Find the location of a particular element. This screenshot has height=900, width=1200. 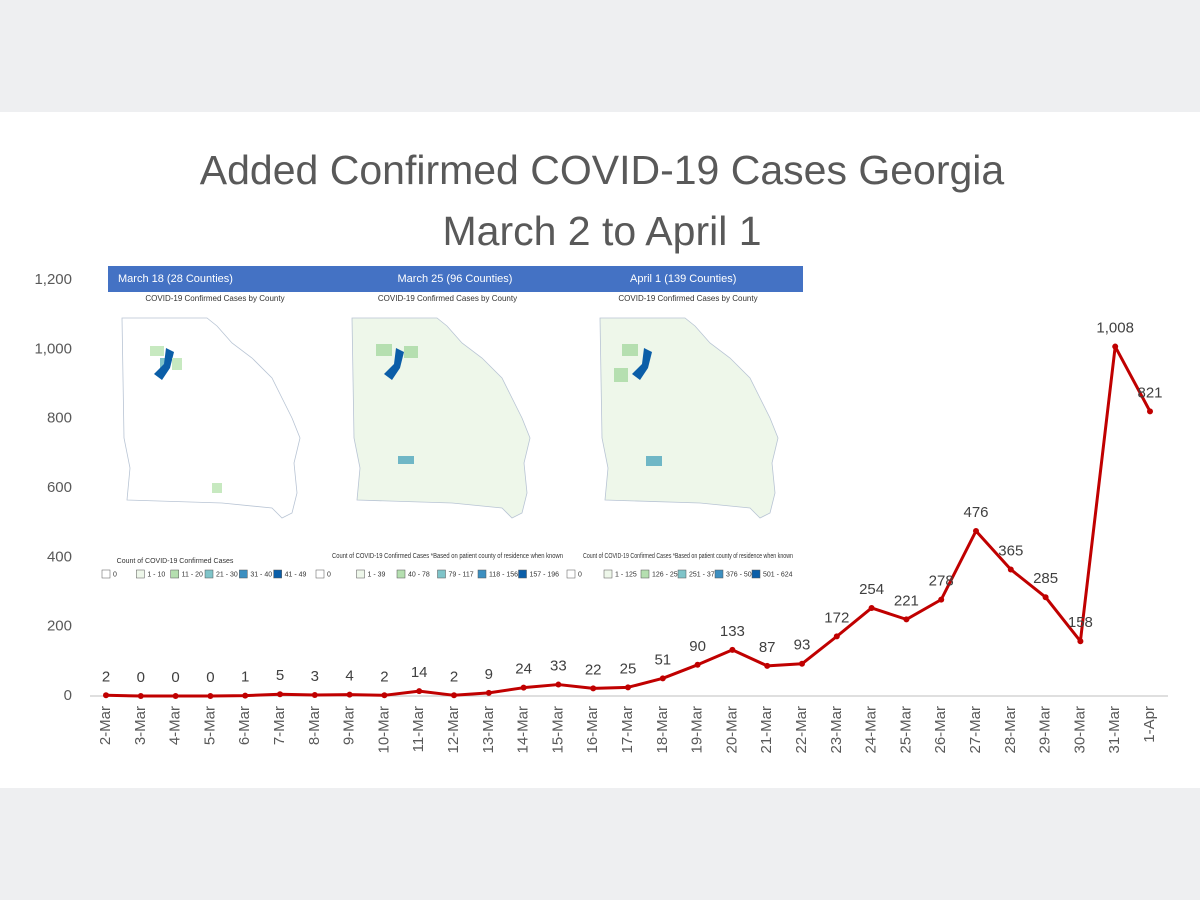

legend-label: 501 - 624 is located at coordinates (778, 574).